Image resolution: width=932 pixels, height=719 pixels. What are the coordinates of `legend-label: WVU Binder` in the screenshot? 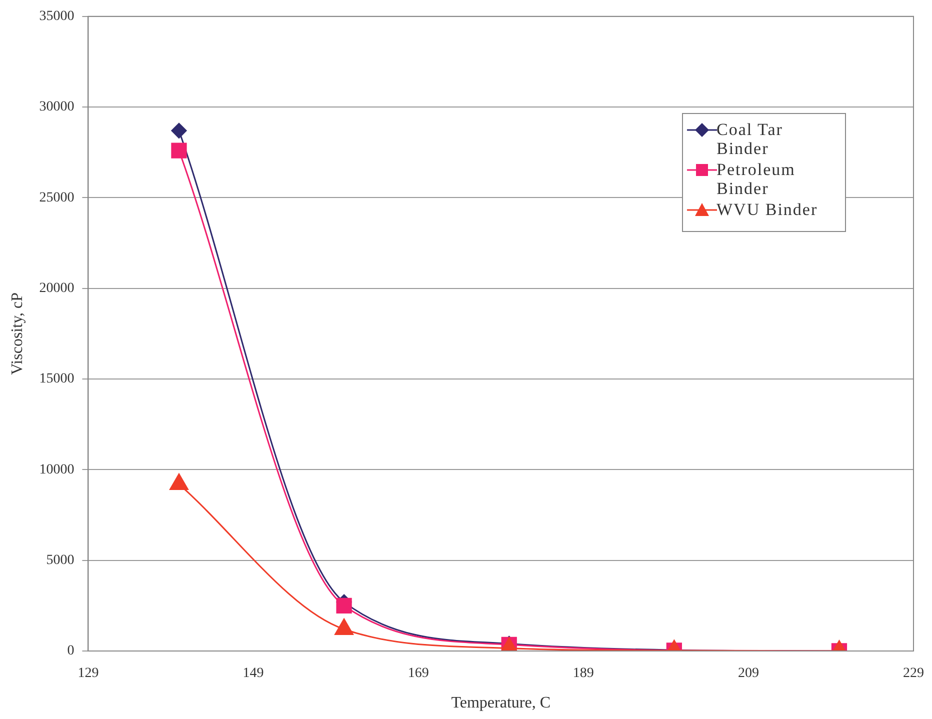 It's located at (767, 210).